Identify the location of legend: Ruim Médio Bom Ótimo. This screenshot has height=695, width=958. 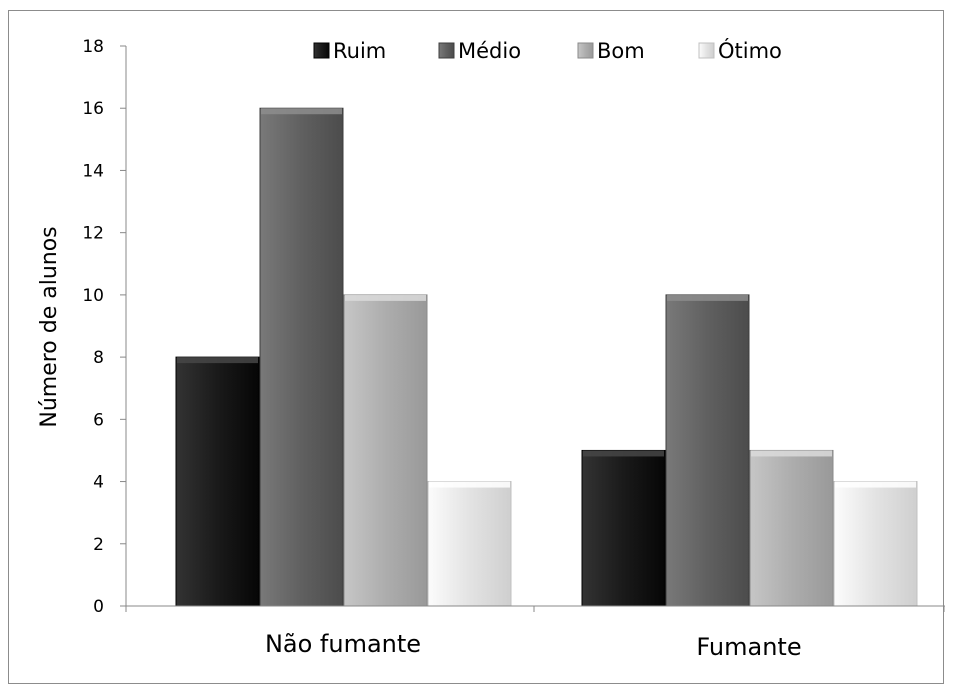
(547, 50).